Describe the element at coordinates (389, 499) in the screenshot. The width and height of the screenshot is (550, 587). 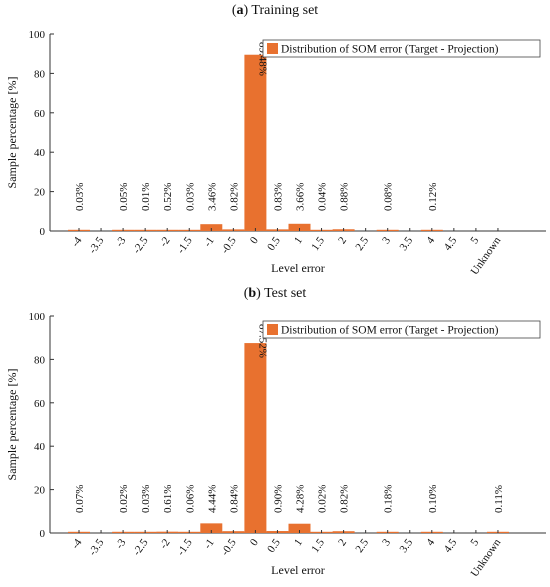
I see `data-label: 0.18%` at that location.